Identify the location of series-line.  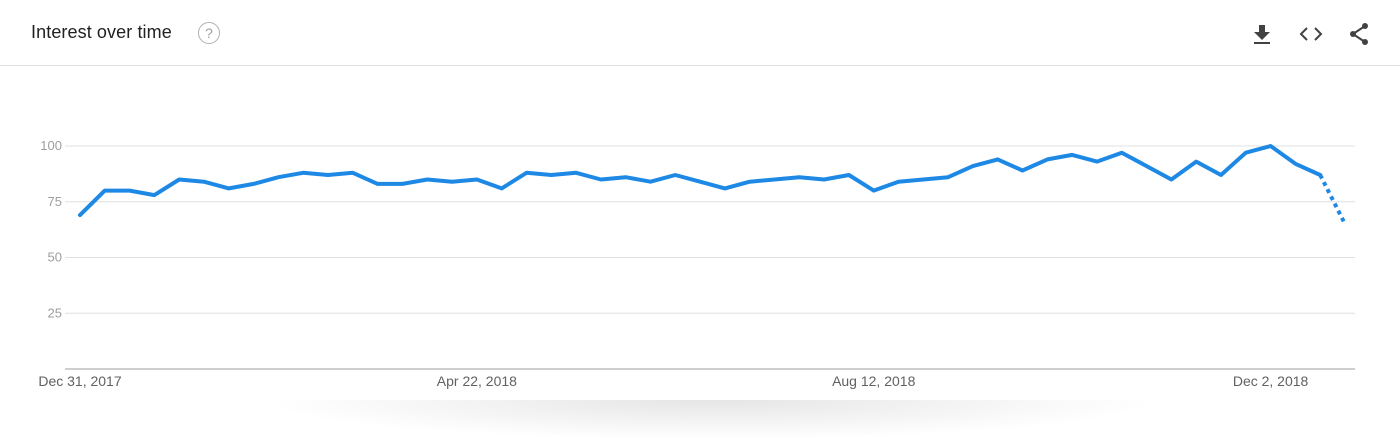
(700, 180).